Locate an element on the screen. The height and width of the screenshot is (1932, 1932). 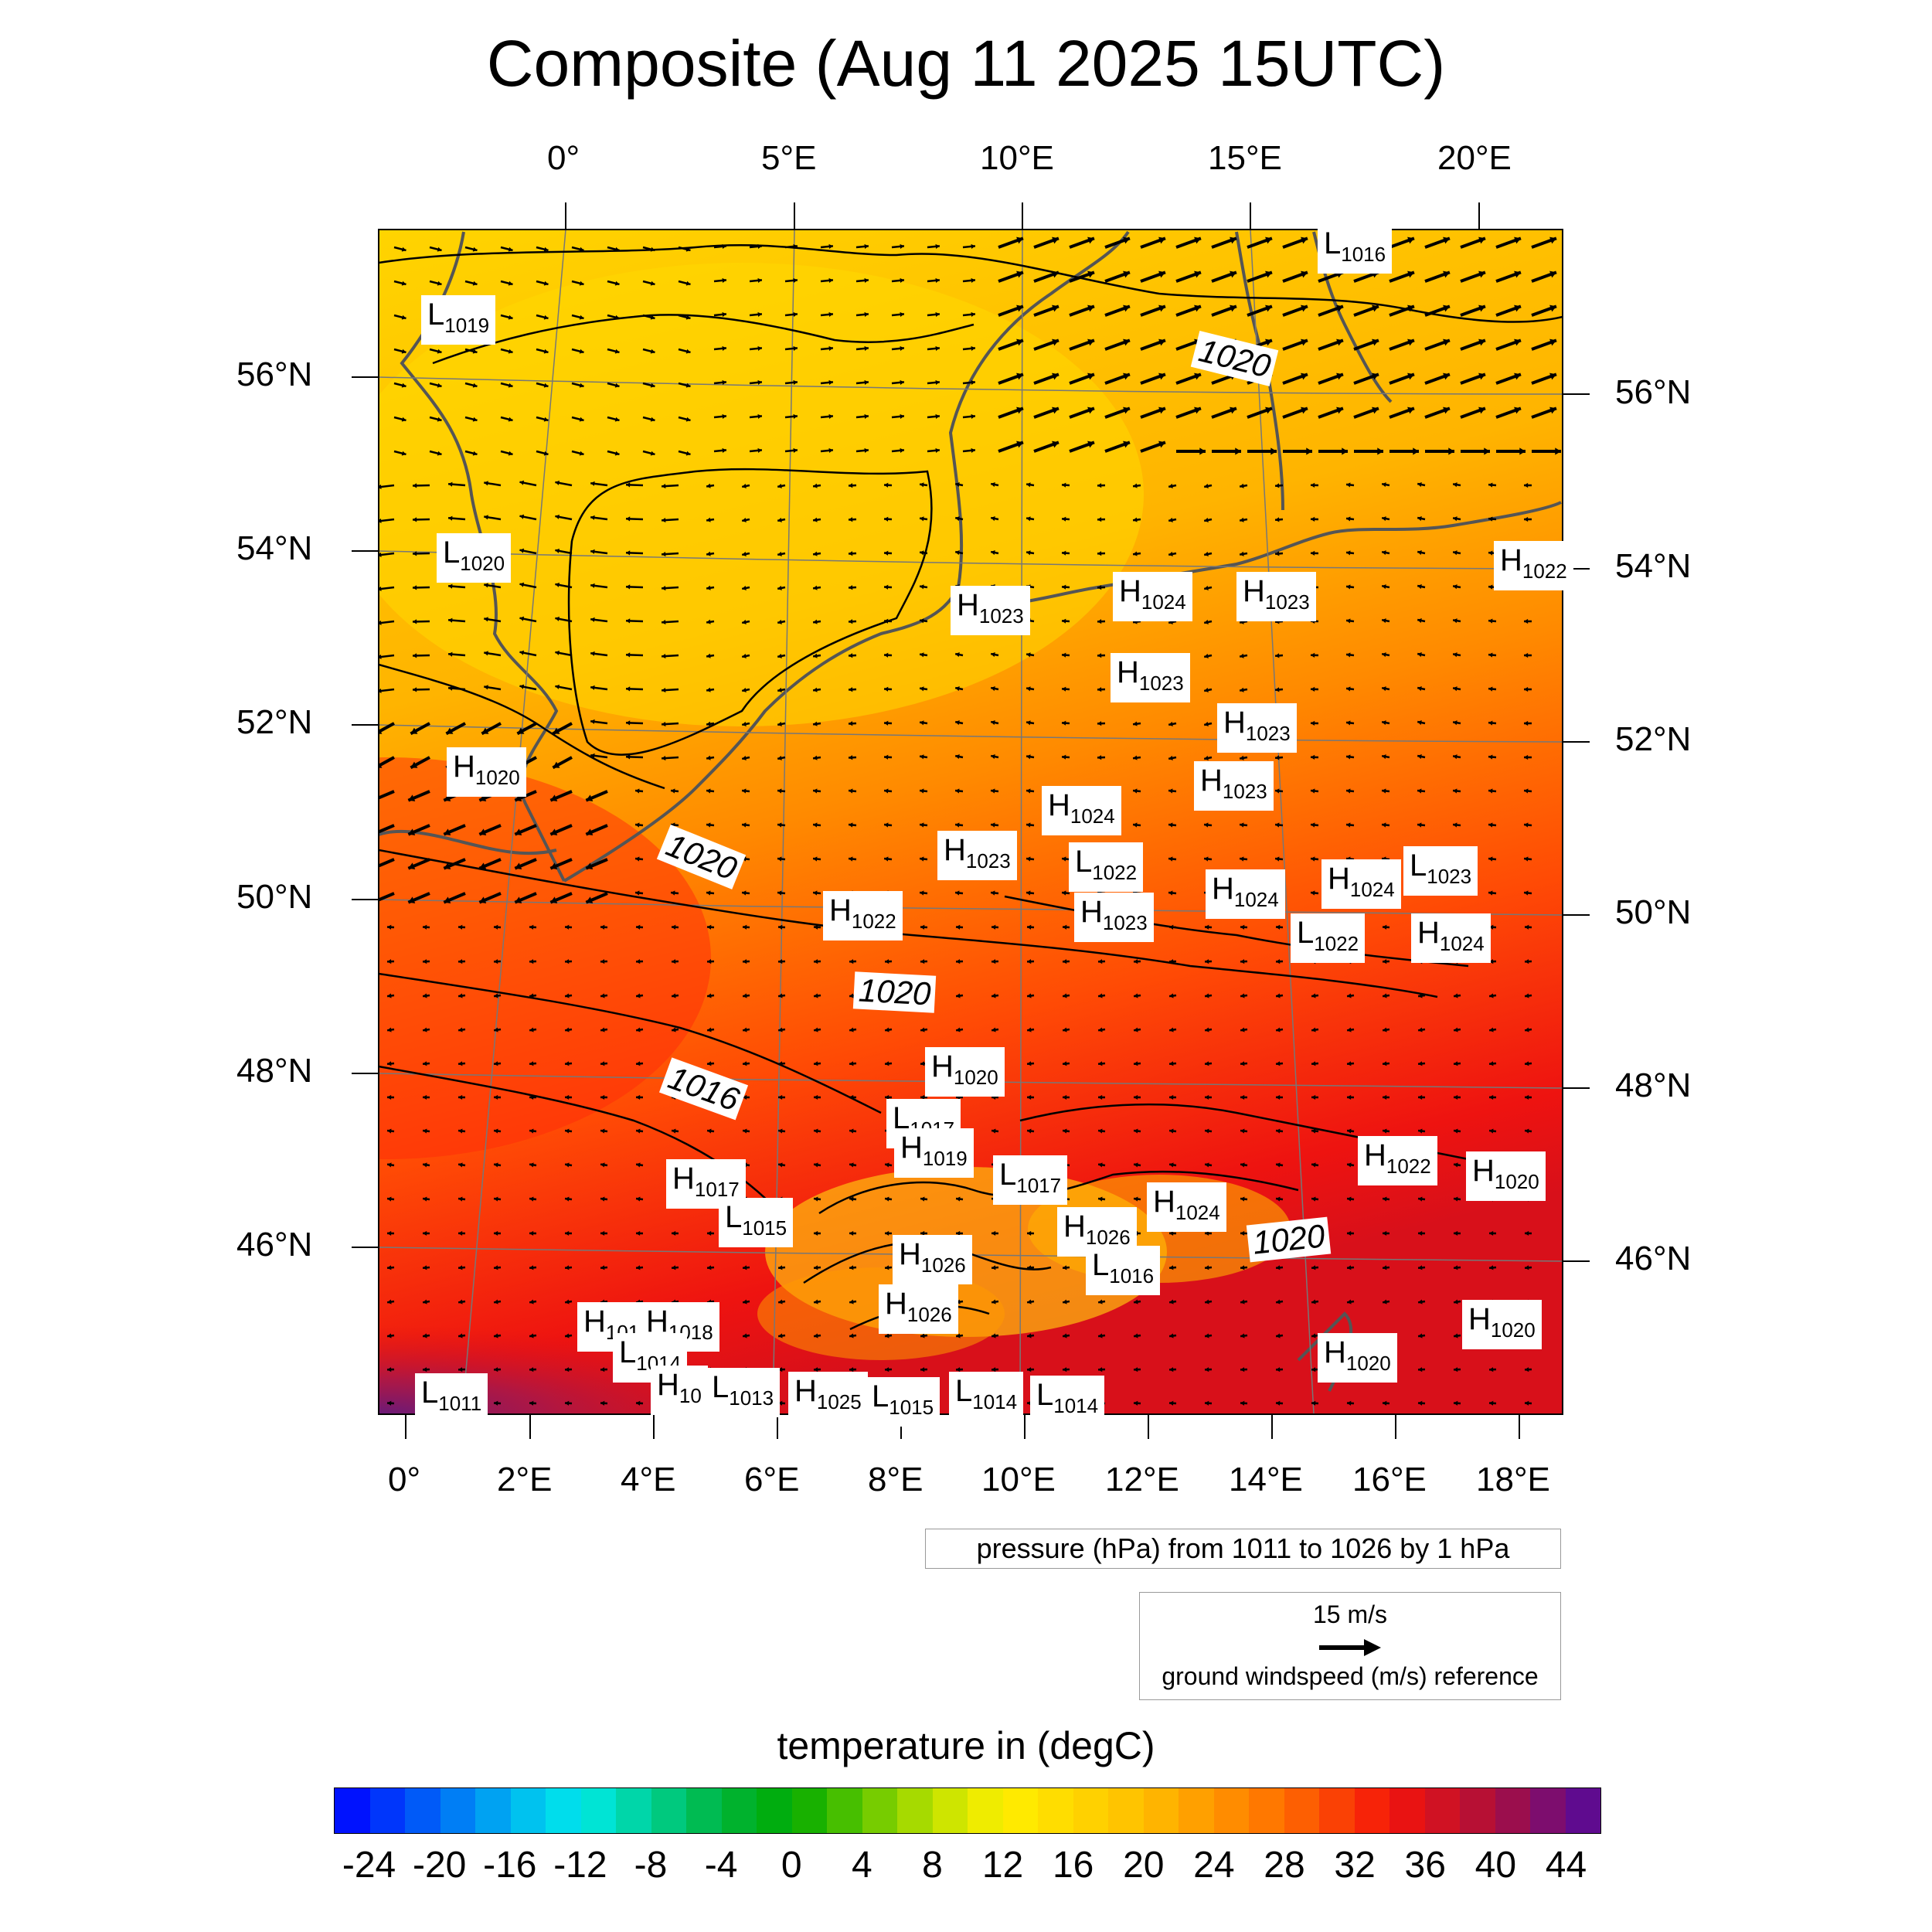
high-pressure-label: H1022 is located at coordinates (863, 915).